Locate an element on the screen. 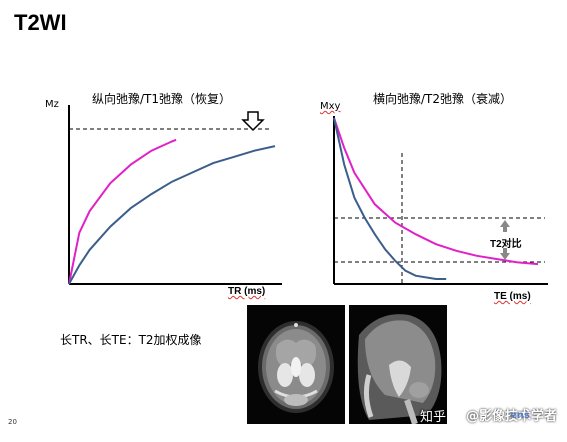 The image size is (567, 442). mri-sagittal-image is located at coordinates (398, 364).